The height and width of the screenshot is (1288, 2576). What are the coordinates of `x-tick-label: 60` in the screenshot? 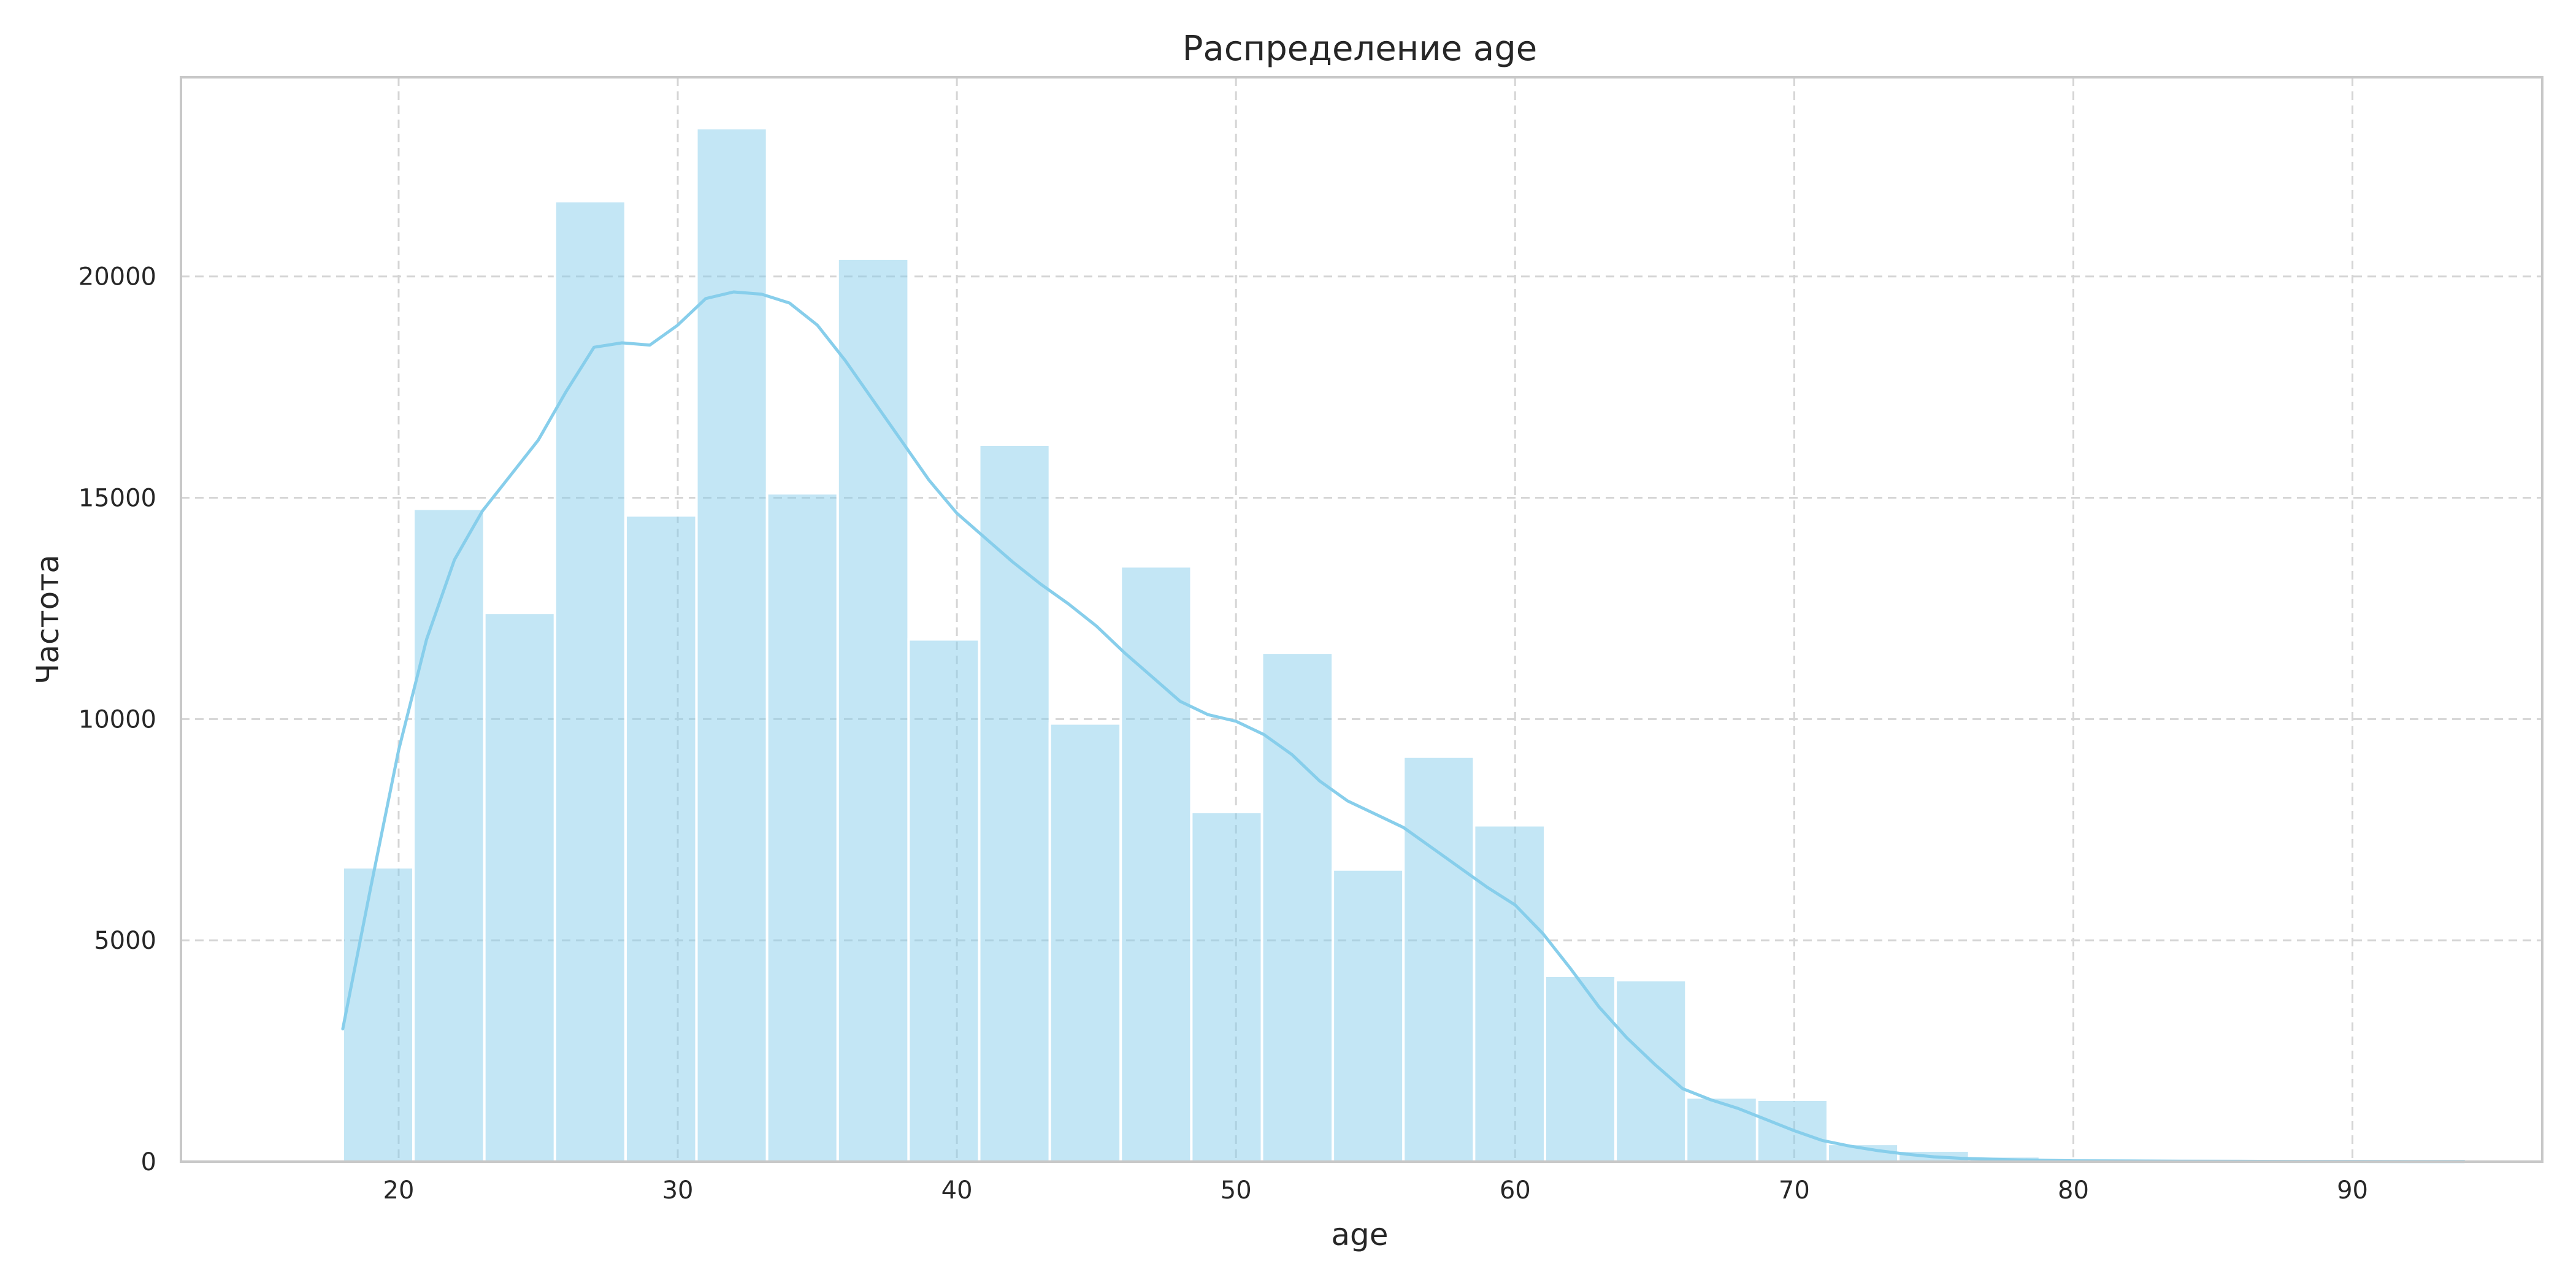 It's located at (1515, 1190).